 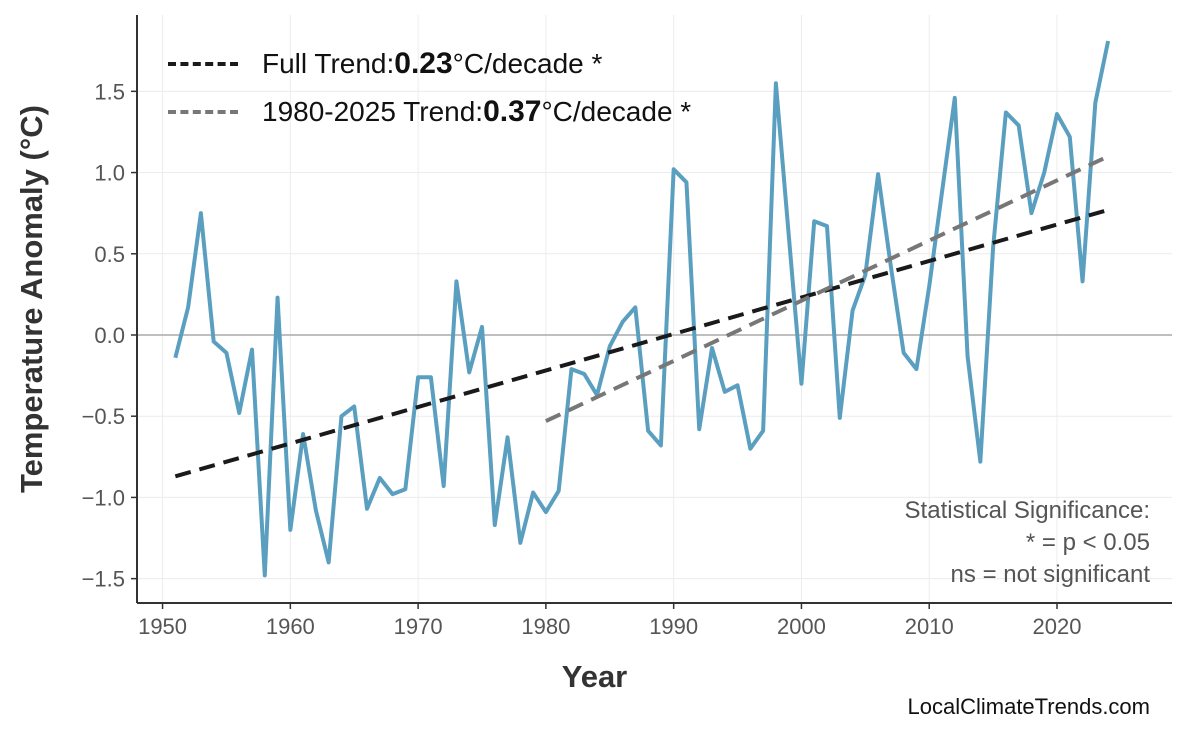 I want to click on y-tick-label: 0.0, so click(x=109, y=335).